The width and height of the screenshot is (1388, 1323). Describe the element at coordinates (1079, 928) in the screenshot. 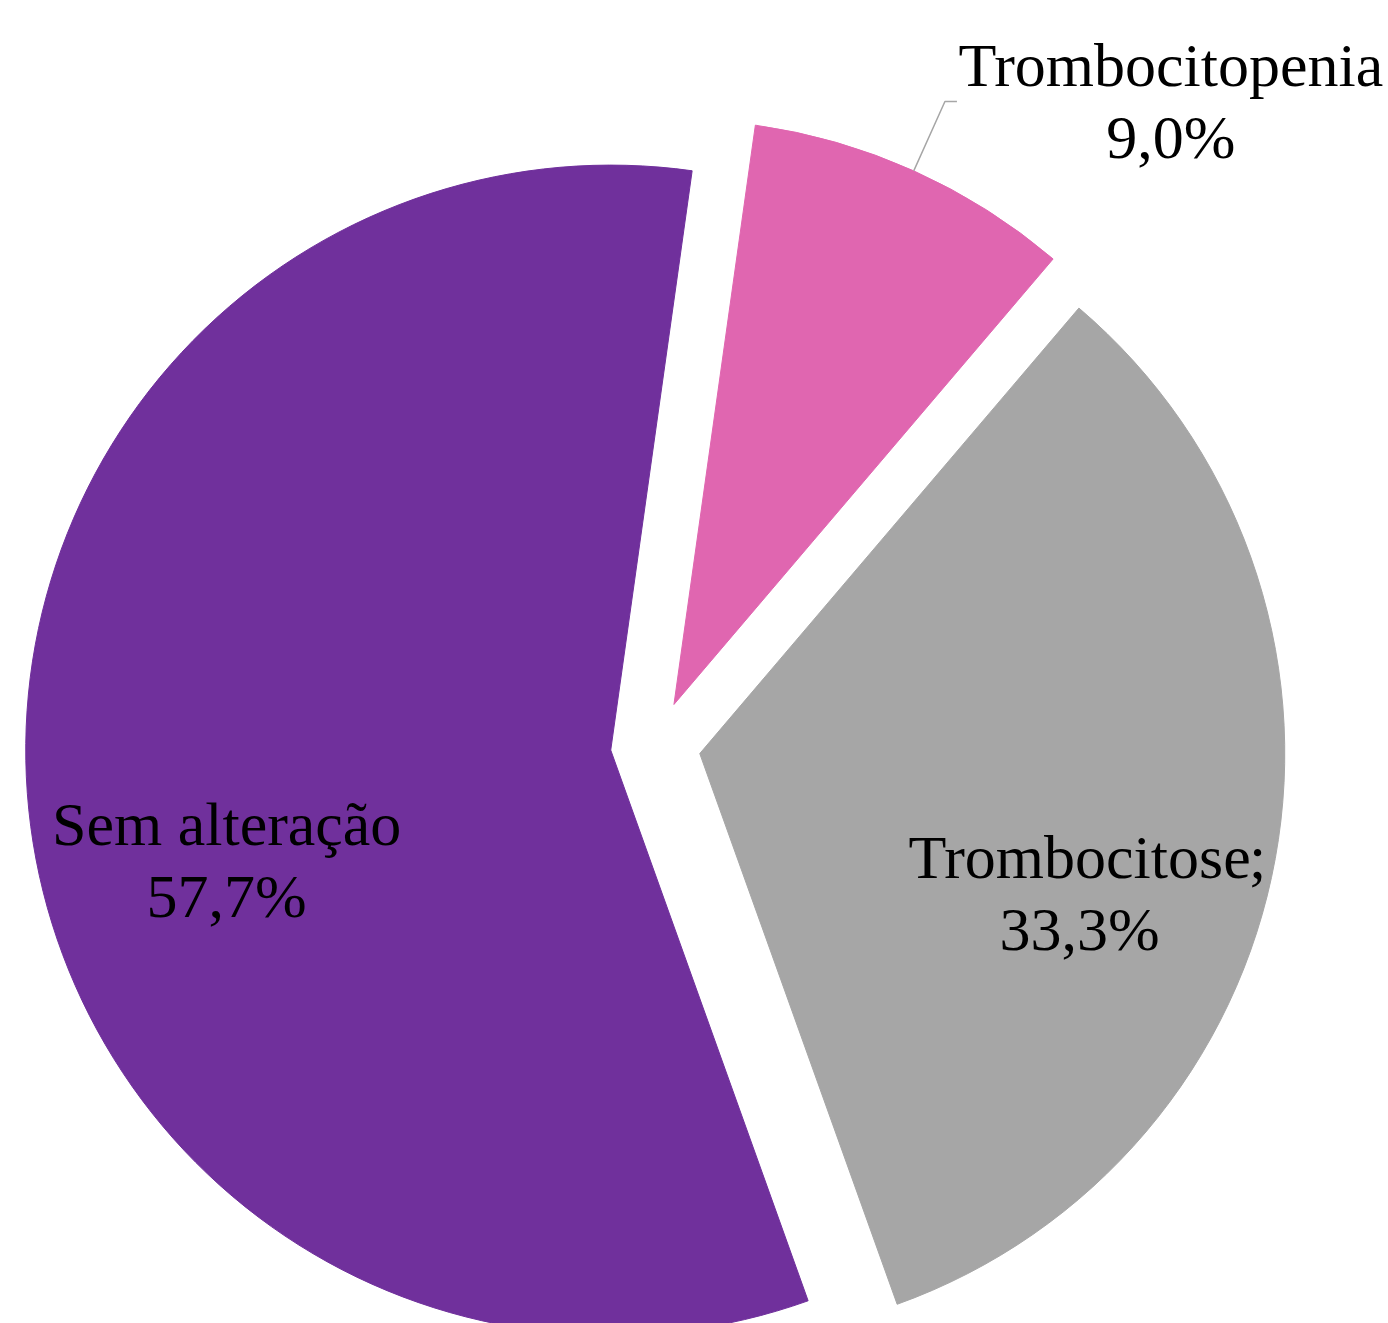

I see `data-label: 33,3%` at that location.